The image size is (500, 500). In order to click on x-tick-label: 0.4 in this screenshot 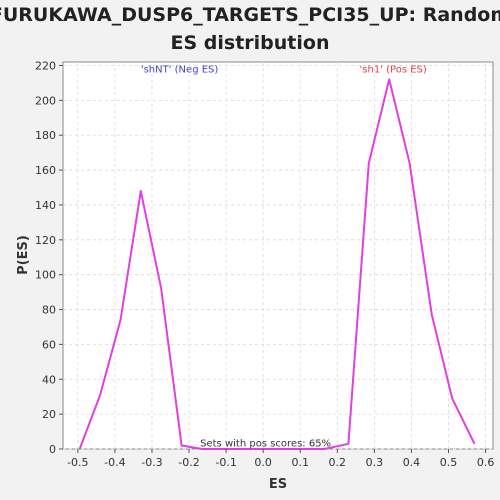, I will do `click(412, 462)`.